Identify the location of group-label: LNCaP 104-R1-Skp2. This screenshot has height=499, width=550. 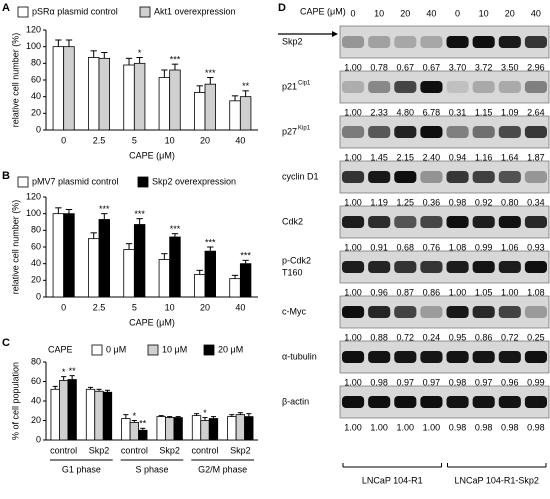
(497, 480).